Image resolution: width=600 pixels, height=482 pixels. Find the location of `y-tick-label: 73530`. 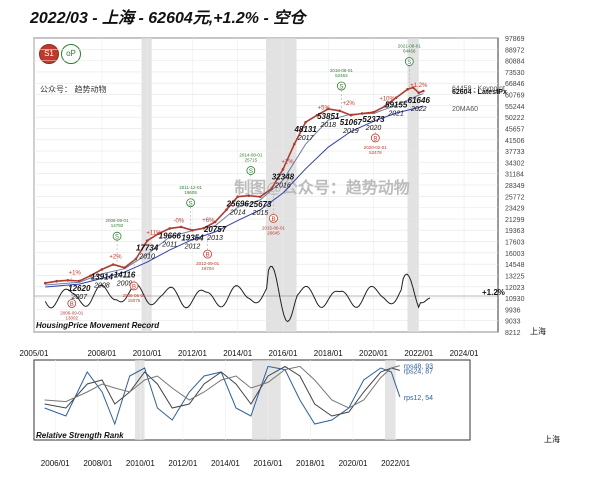

y-tick-label: 73530 is located at coordinates (515, 73).